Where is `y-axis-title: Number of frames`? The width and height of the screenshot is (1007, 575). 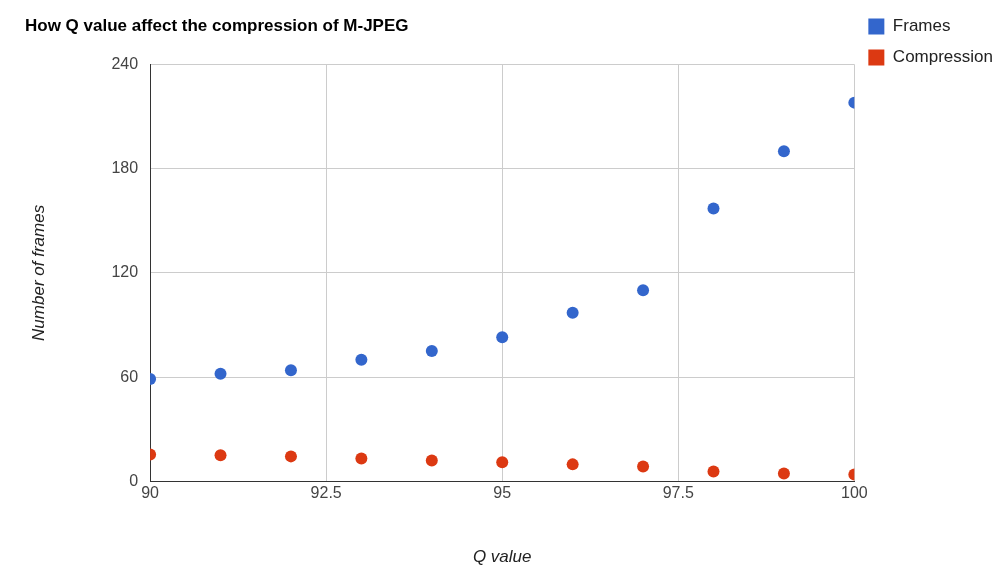 y-axis-title: Number of frames is located at coordinates (38, 272).